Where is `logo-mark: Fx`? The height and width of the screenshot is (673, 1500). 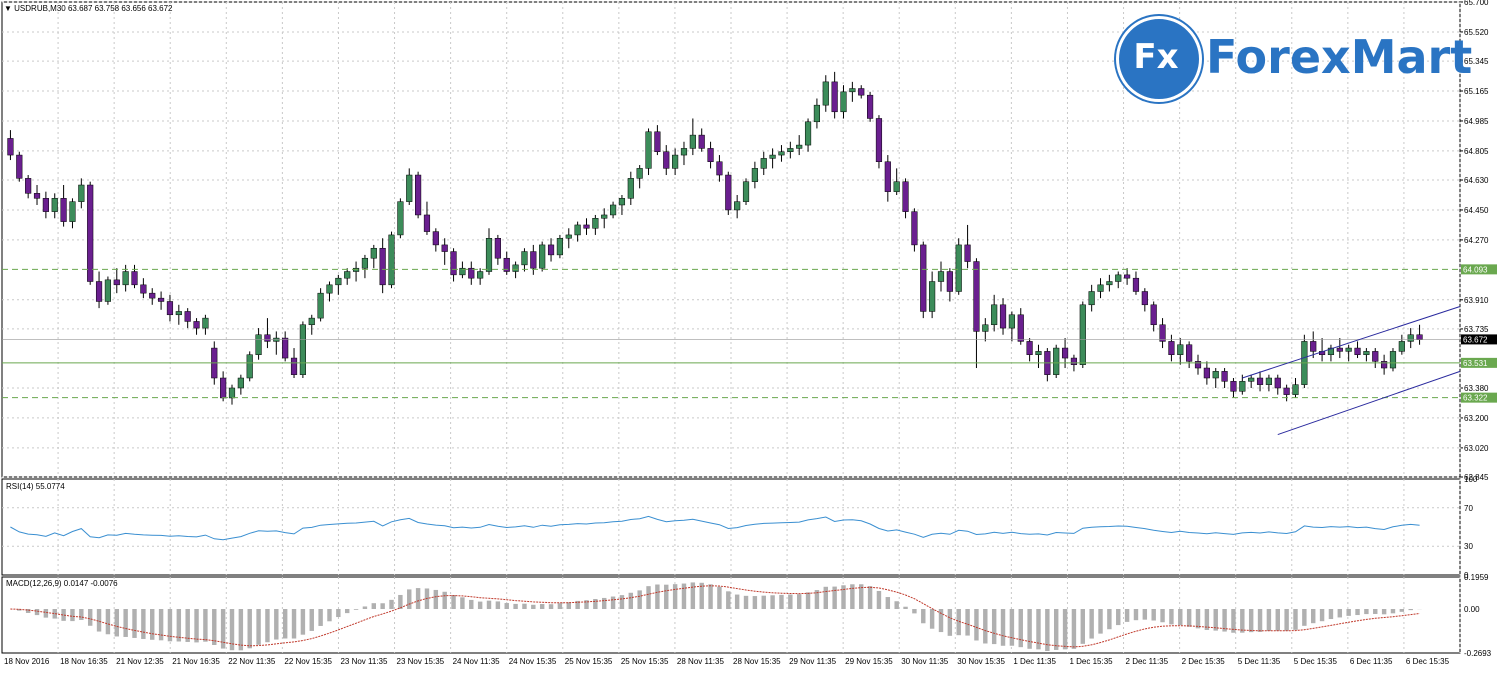
logo-mark: Fx is located at coordinates (1156, 57).